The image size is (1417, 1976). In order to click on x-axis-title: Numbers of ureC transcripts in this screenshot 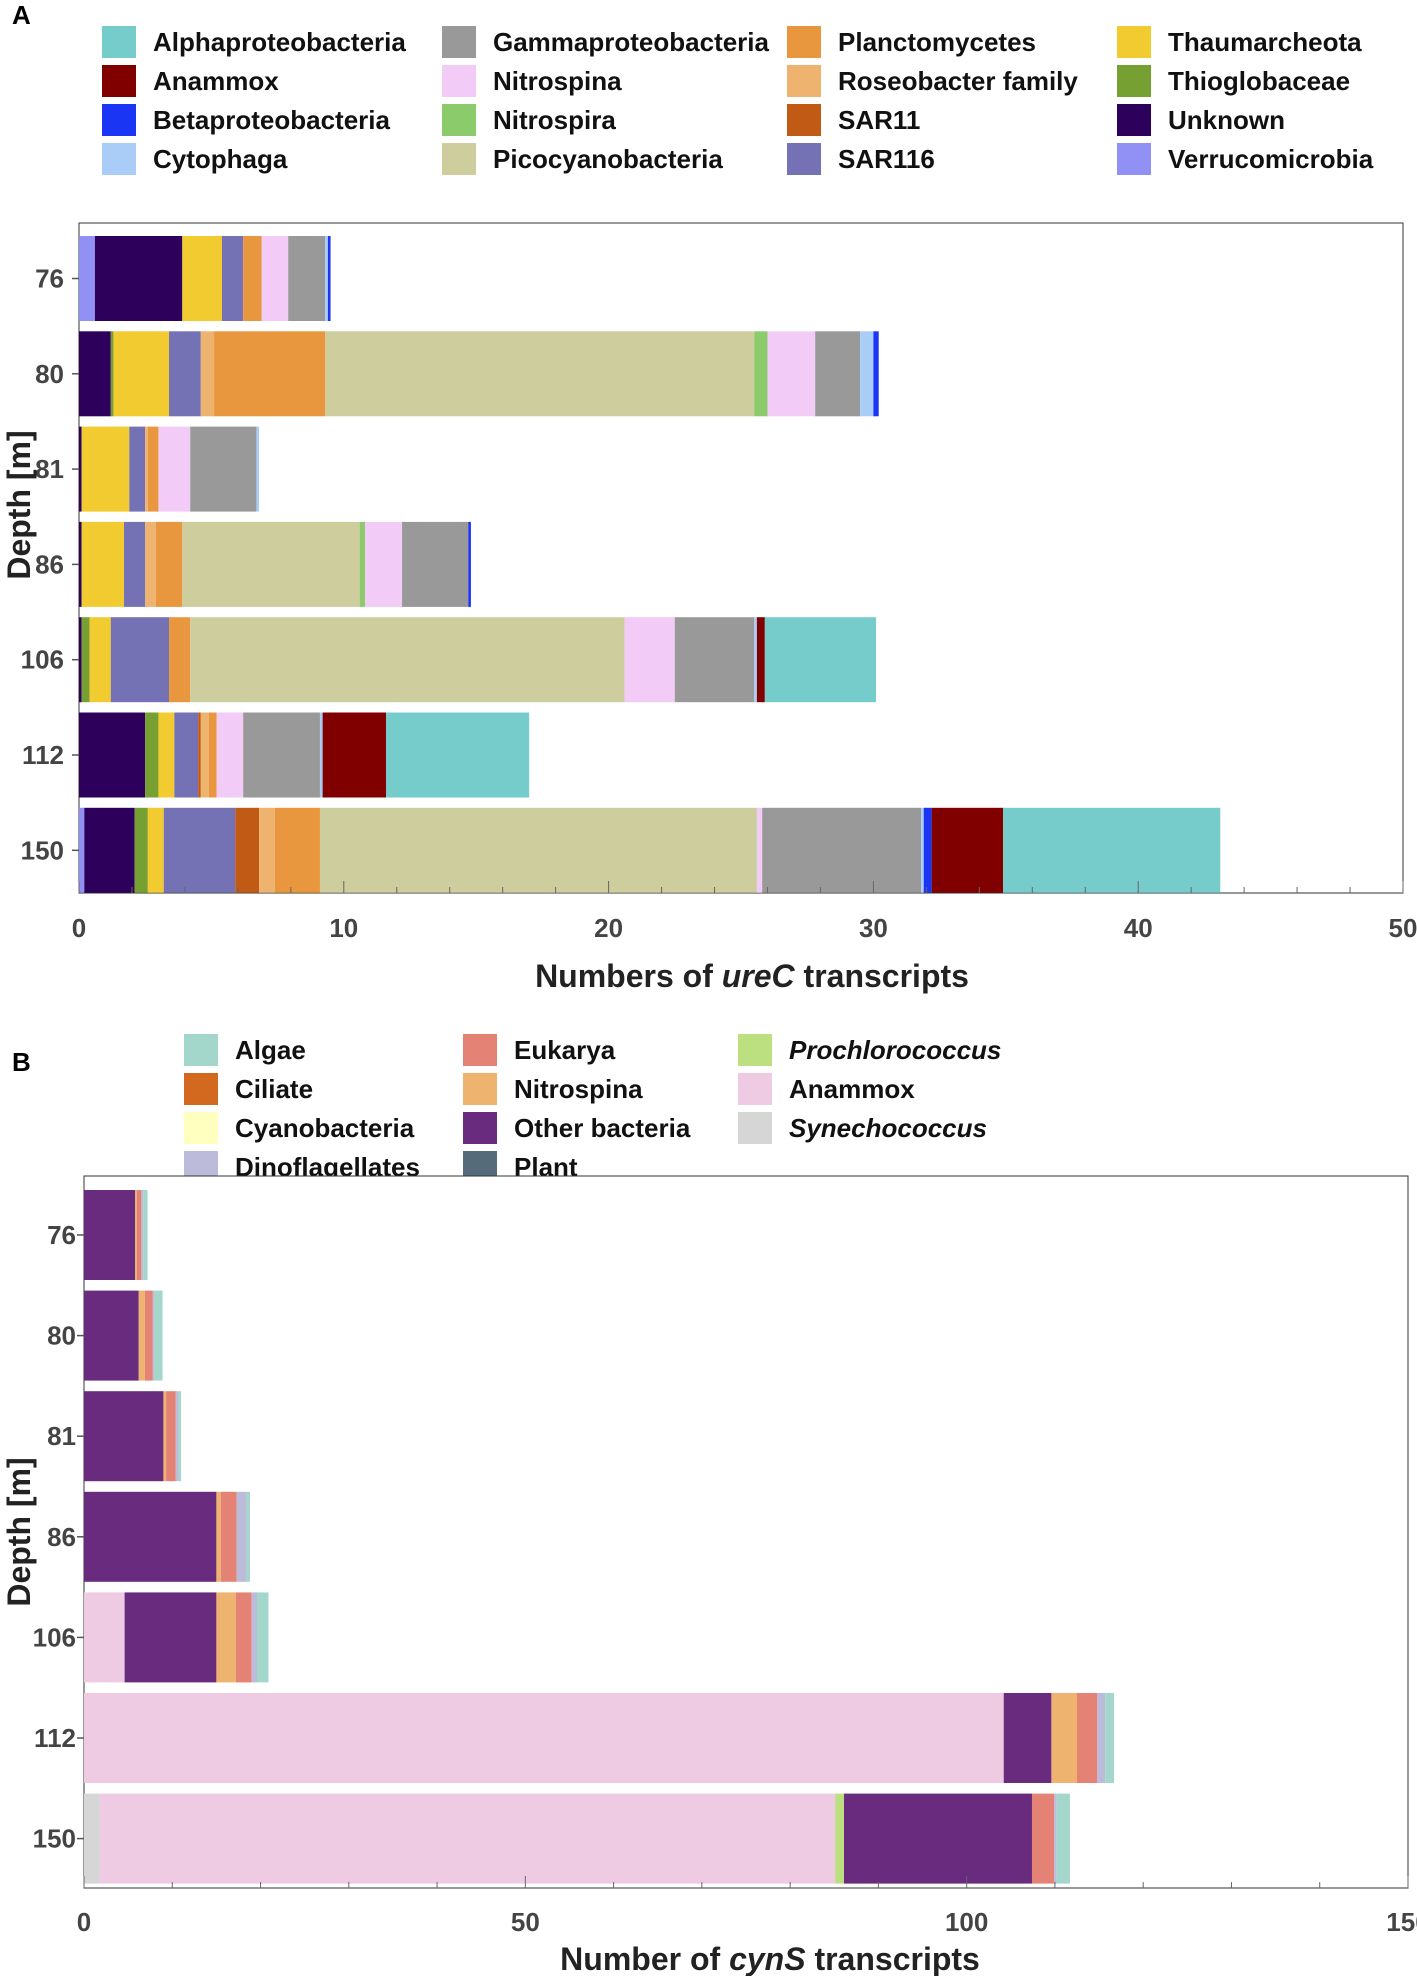, I will do `click(752, 976)`.